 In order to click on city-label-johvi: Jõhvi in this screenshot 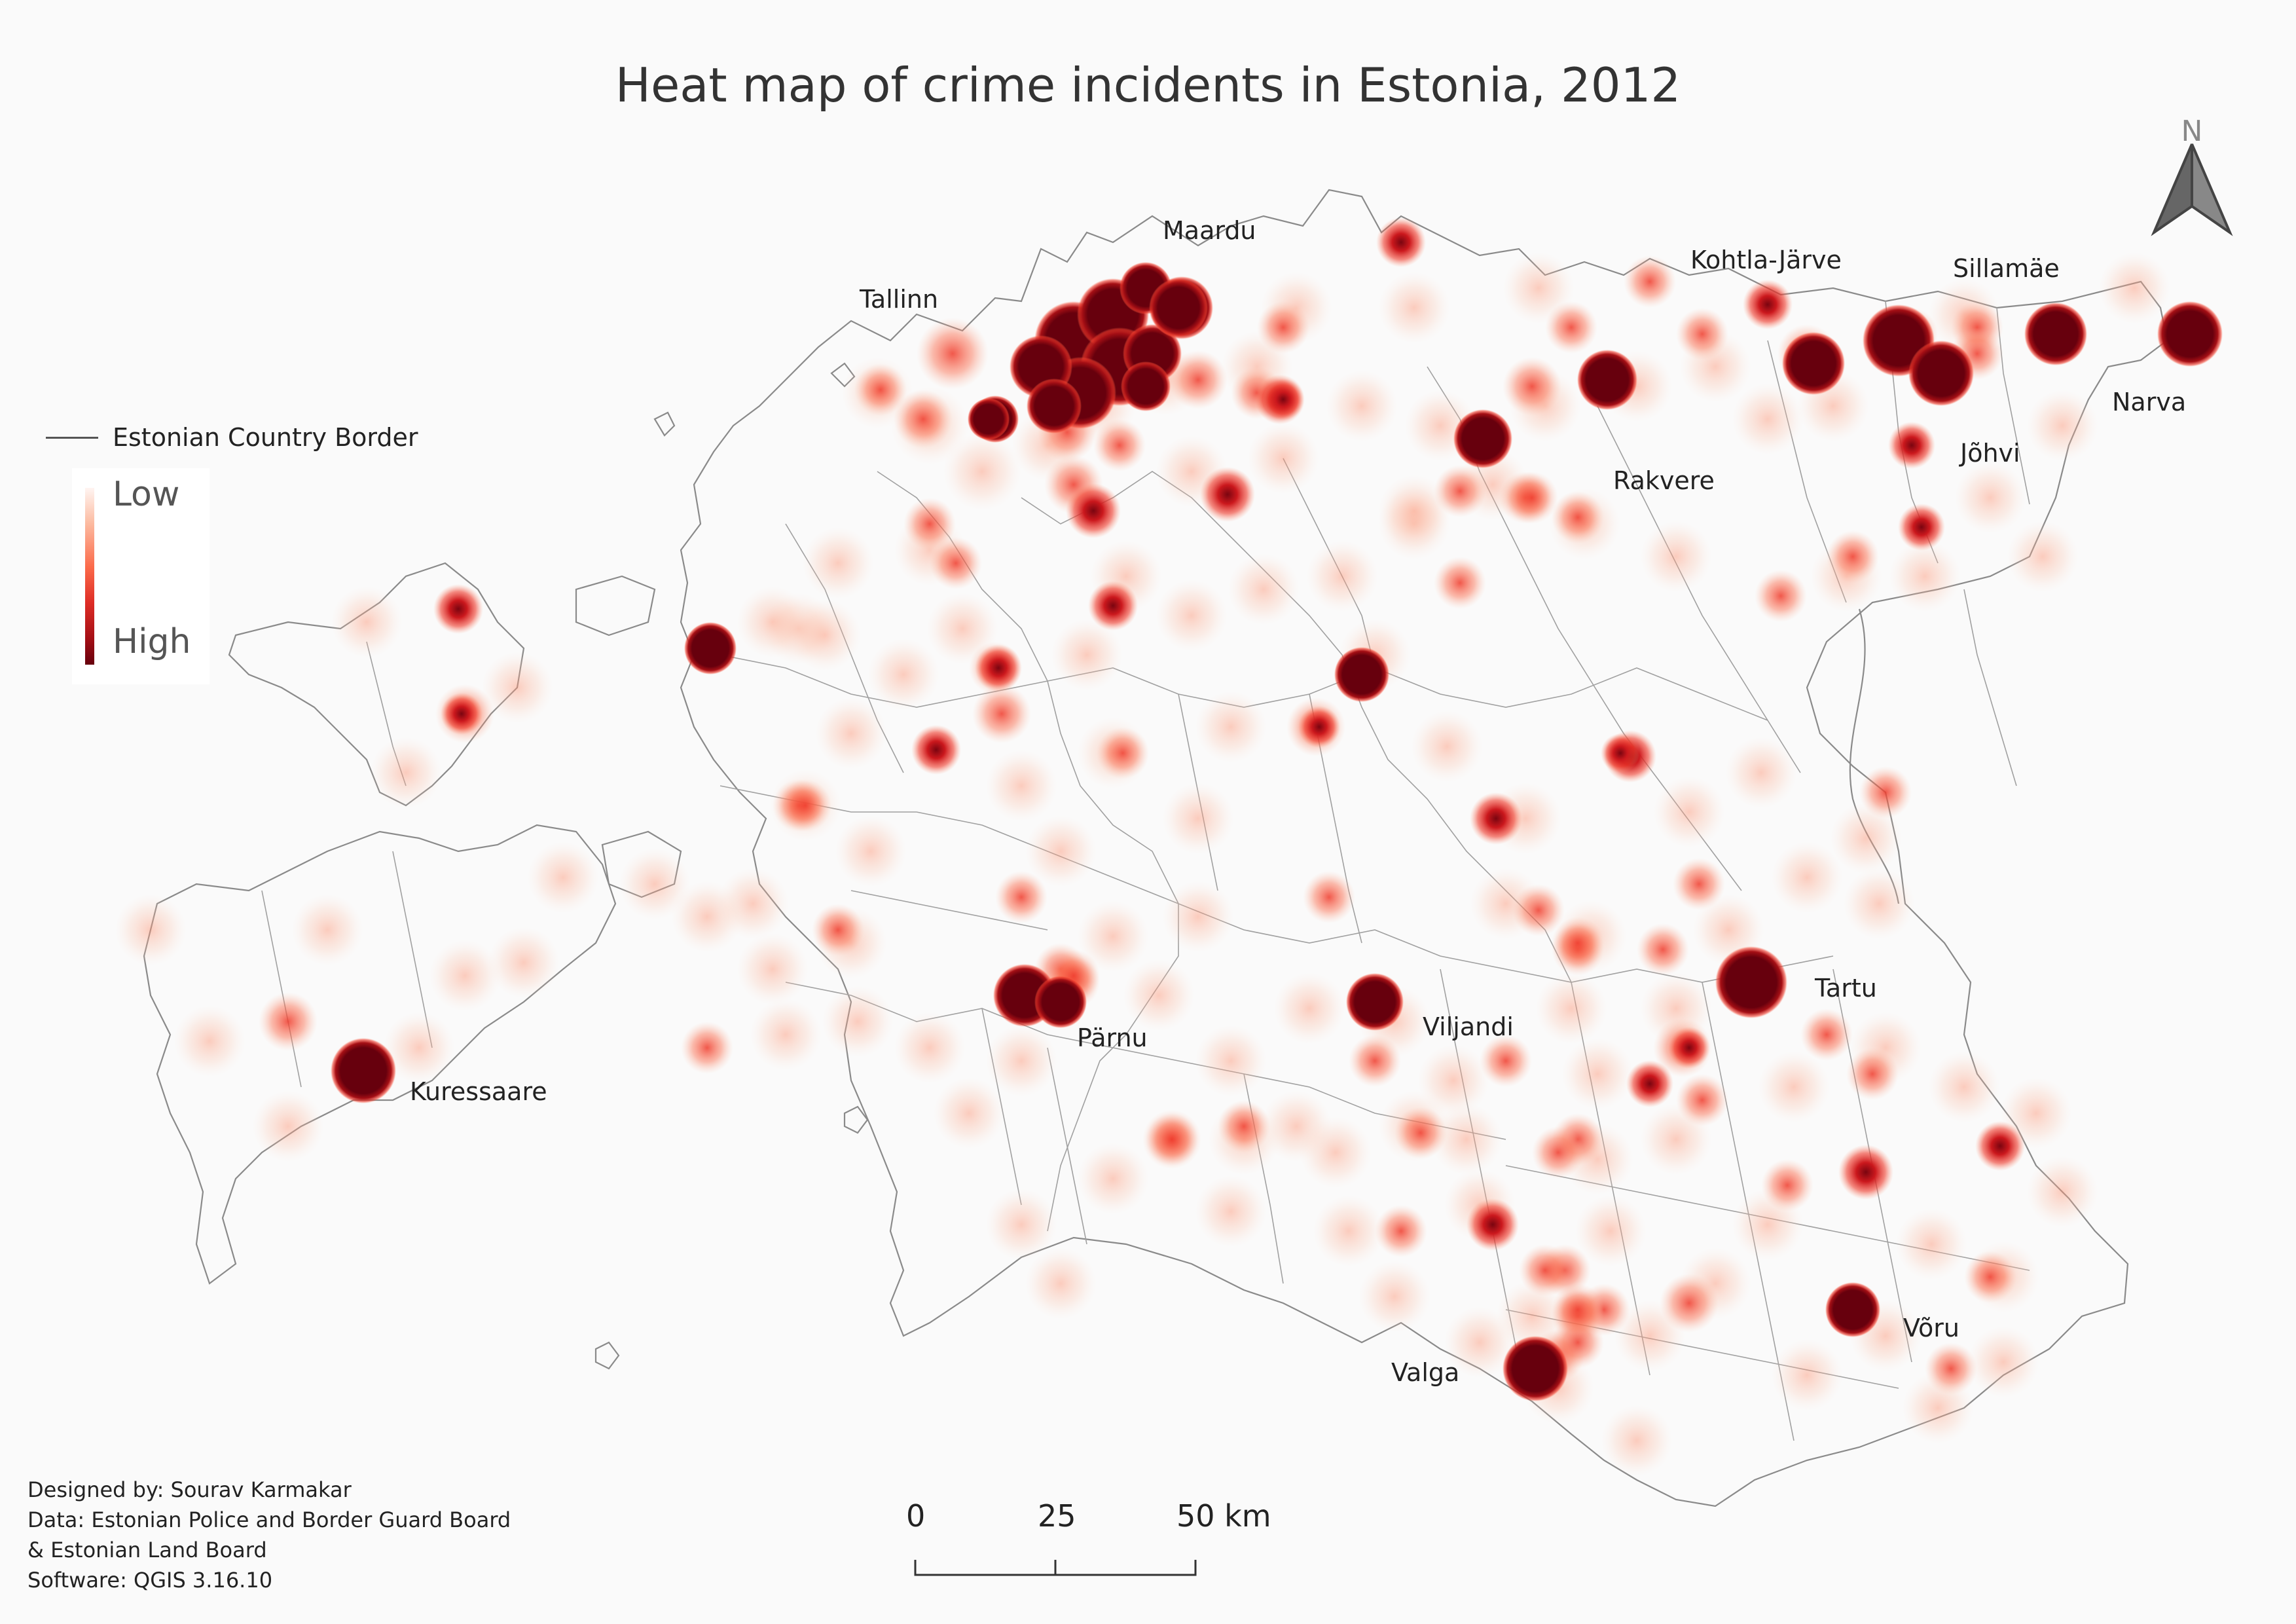, I will do `click(1990, 453)`.